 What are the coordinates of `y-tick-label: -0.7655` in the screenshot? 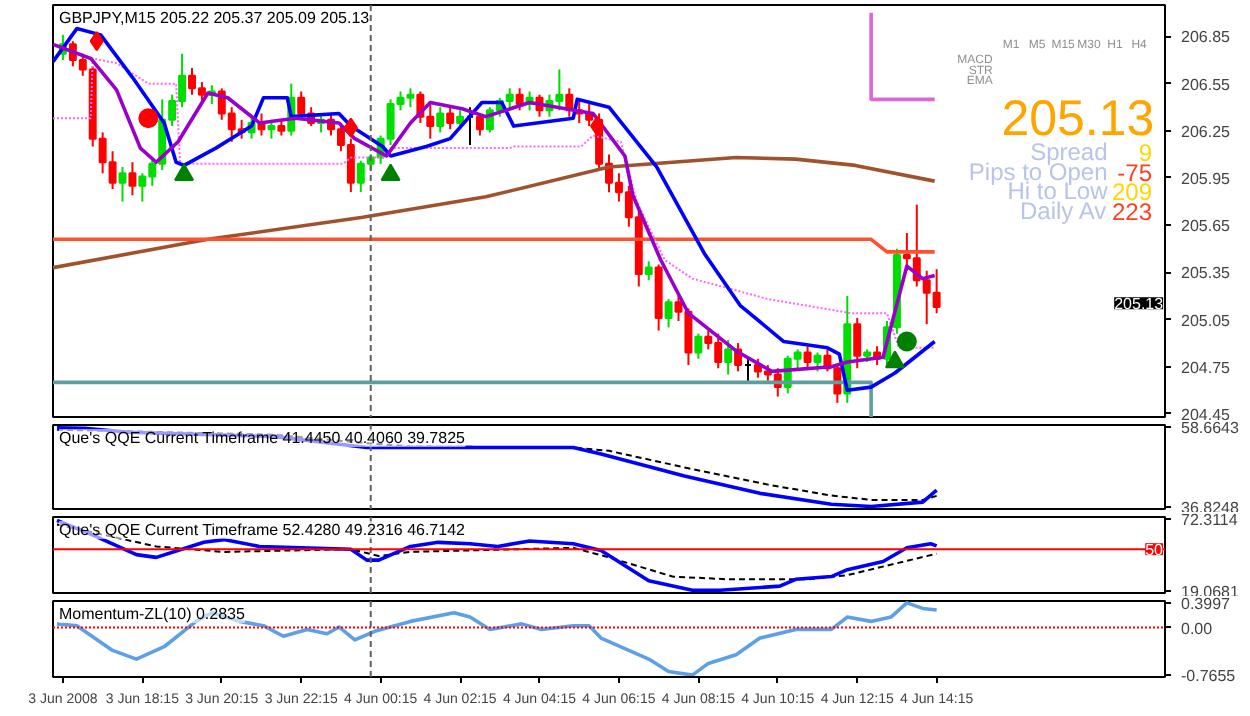 It's located at (1209, 675).